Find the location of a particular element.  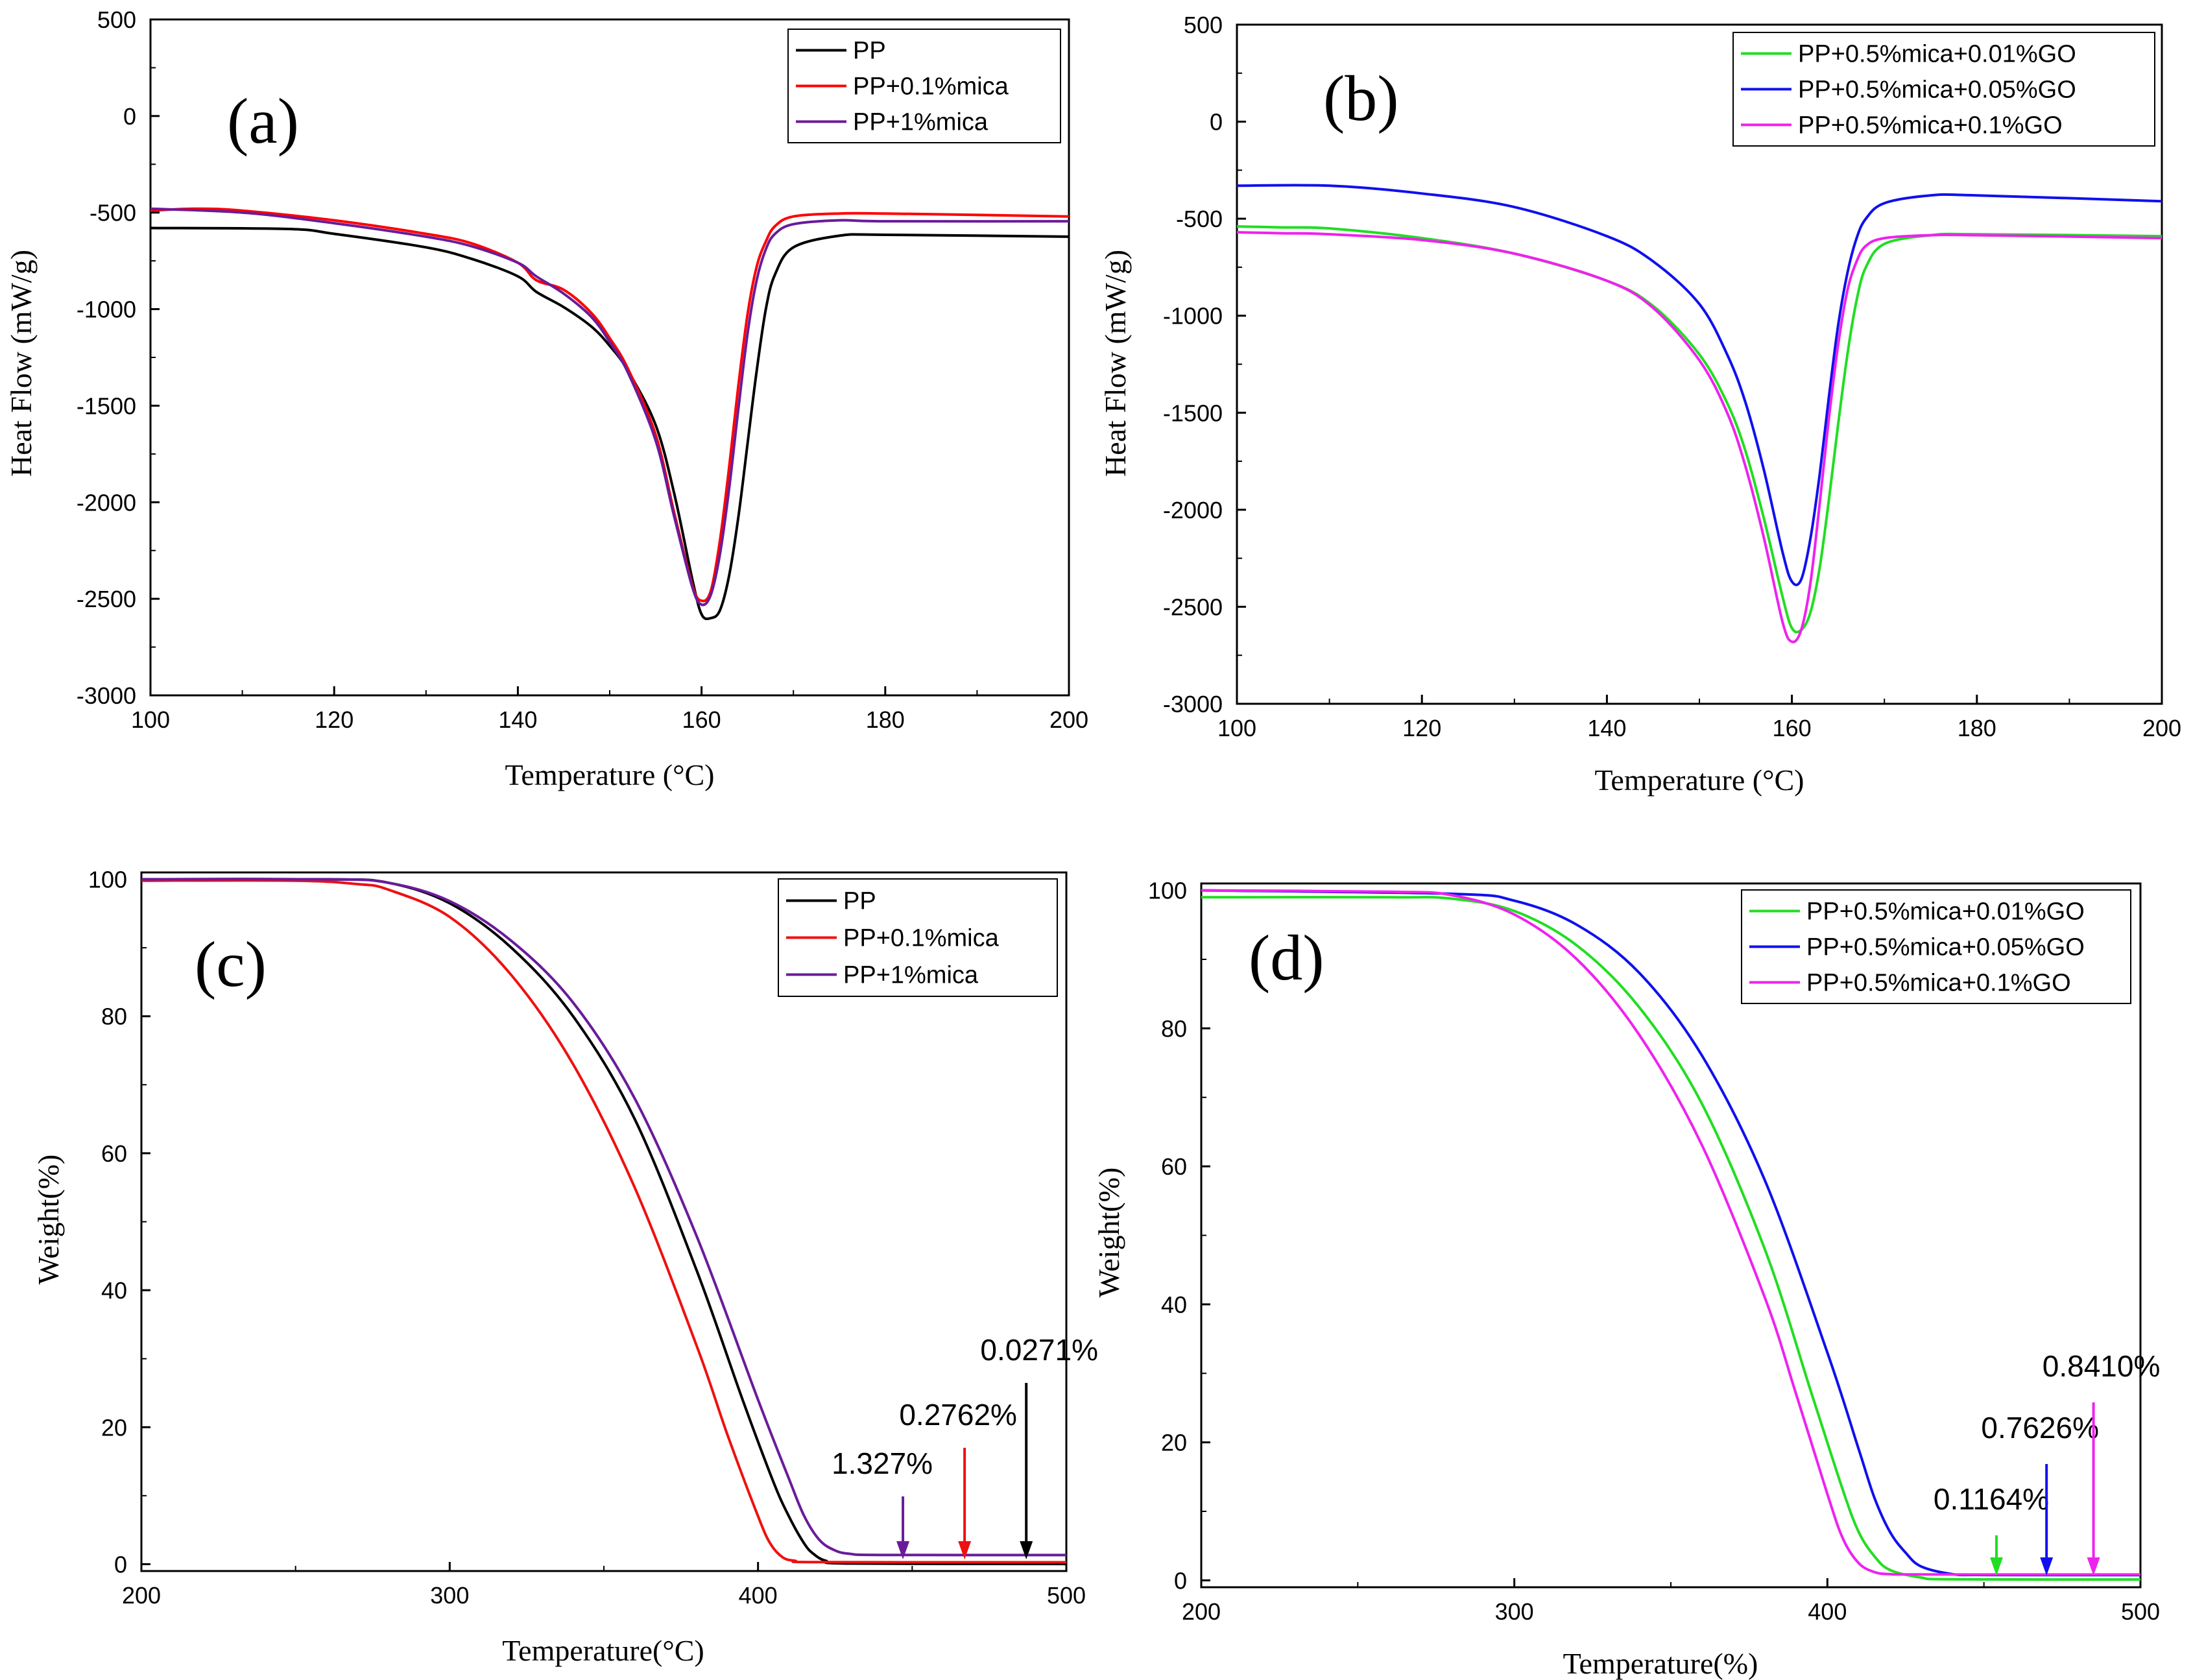

panel-label: (c) is located at coordinates (231, 964).